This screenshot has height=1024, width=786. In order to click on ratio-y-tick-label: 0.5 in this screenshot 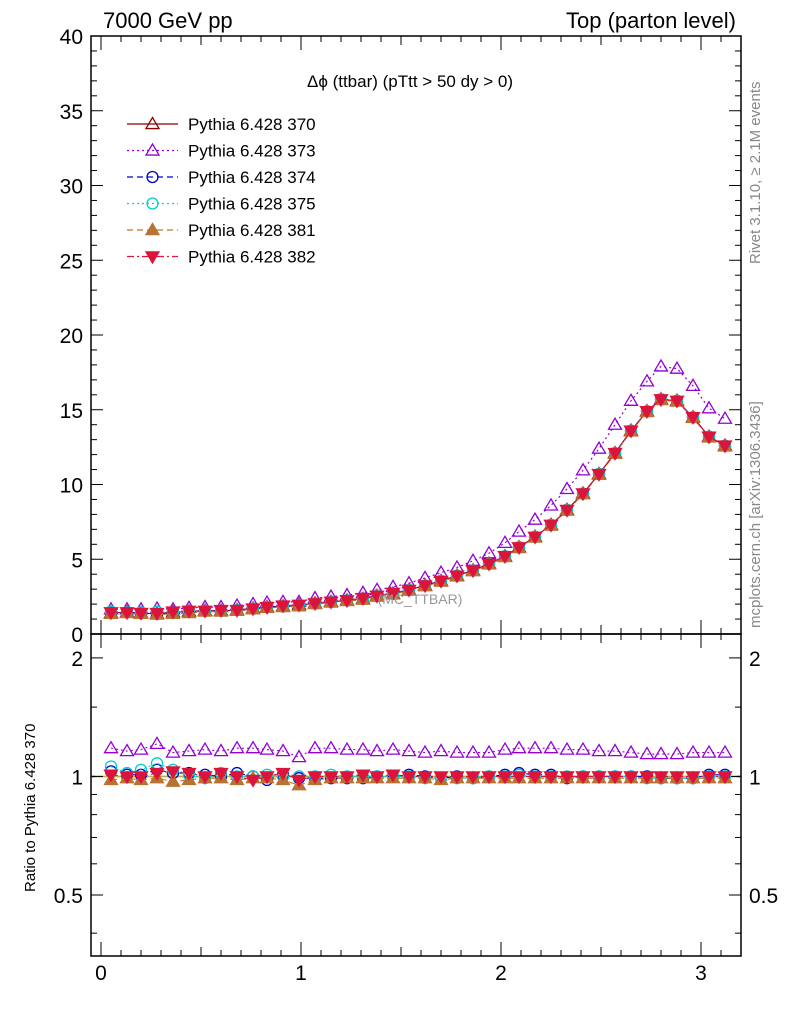, I will do `click(68, 896)`.